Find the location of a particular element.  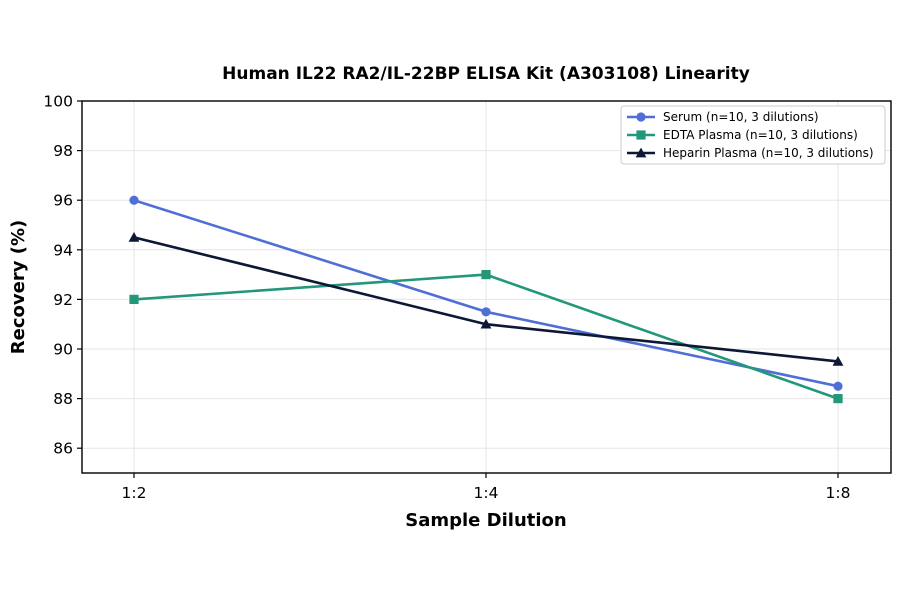

legend-label: EDTA Plasma (n=10, 3 dilutions) is located at coordinates (760, 135).